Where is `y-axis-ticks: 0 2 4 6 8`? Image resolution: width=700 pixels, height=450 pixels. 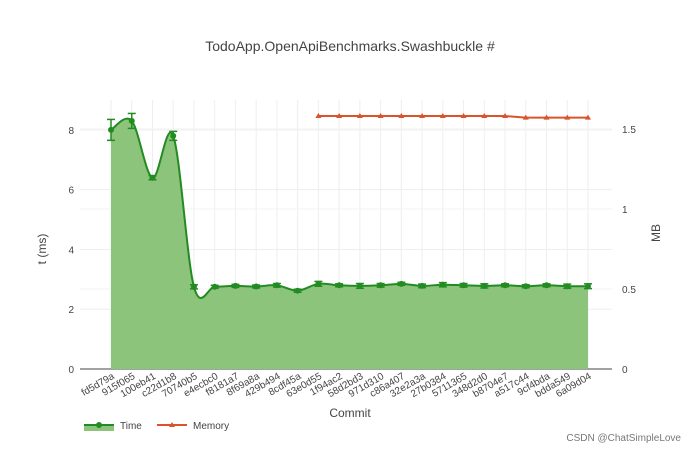
y-axis-ticks: 0 2 4 6 8 is located at coordinates (71, 251).